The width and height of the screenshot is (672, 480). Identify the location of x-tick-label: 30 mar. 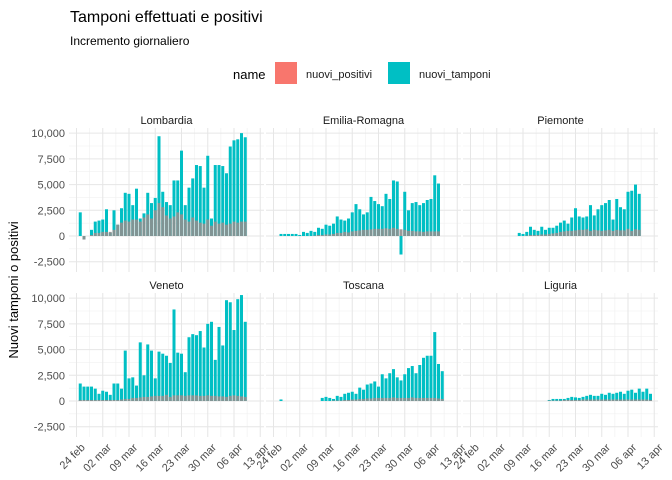
(399, 458).